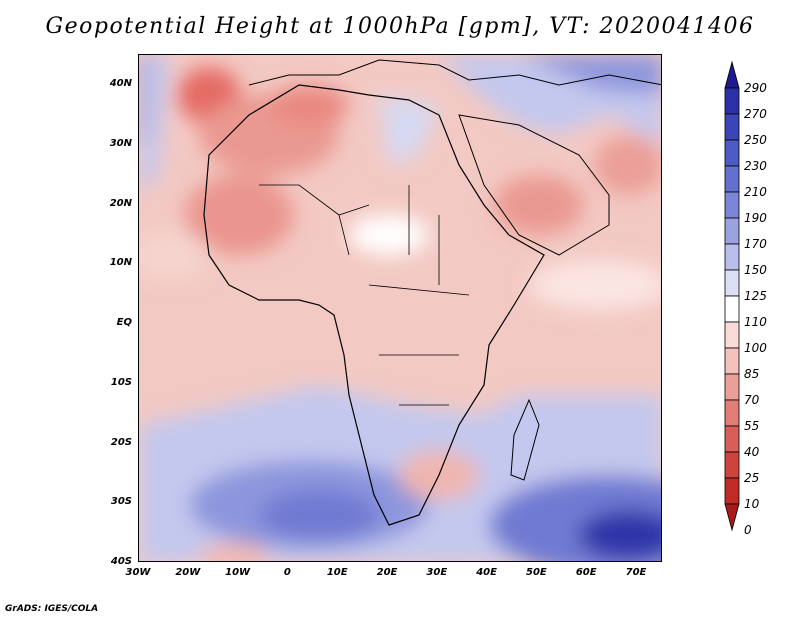 This screenshot has width=800, height=618. I want to click on colorbar-label: 40, so click(752, 452).